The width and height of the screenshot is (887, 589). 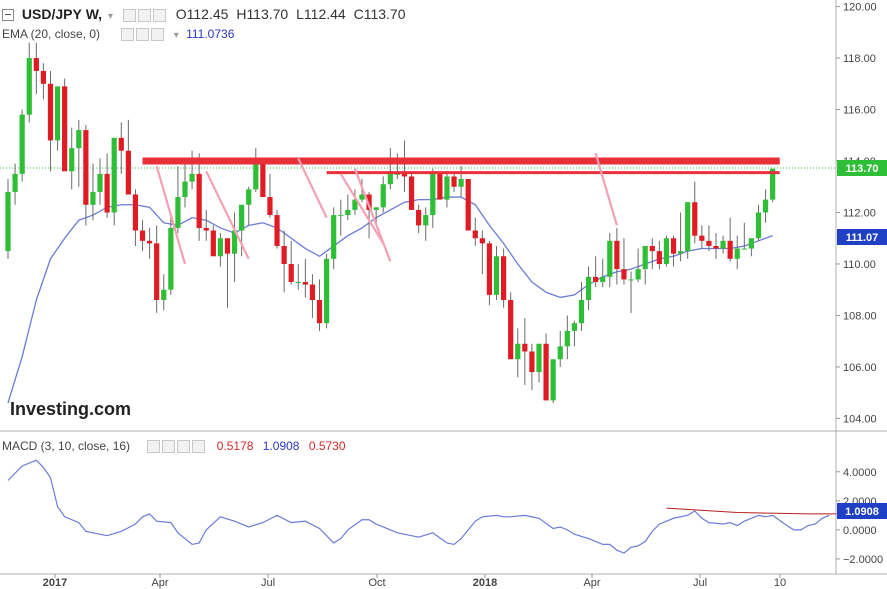 I want to click on time-tick-label: 2017, so click(x=55, y=583).